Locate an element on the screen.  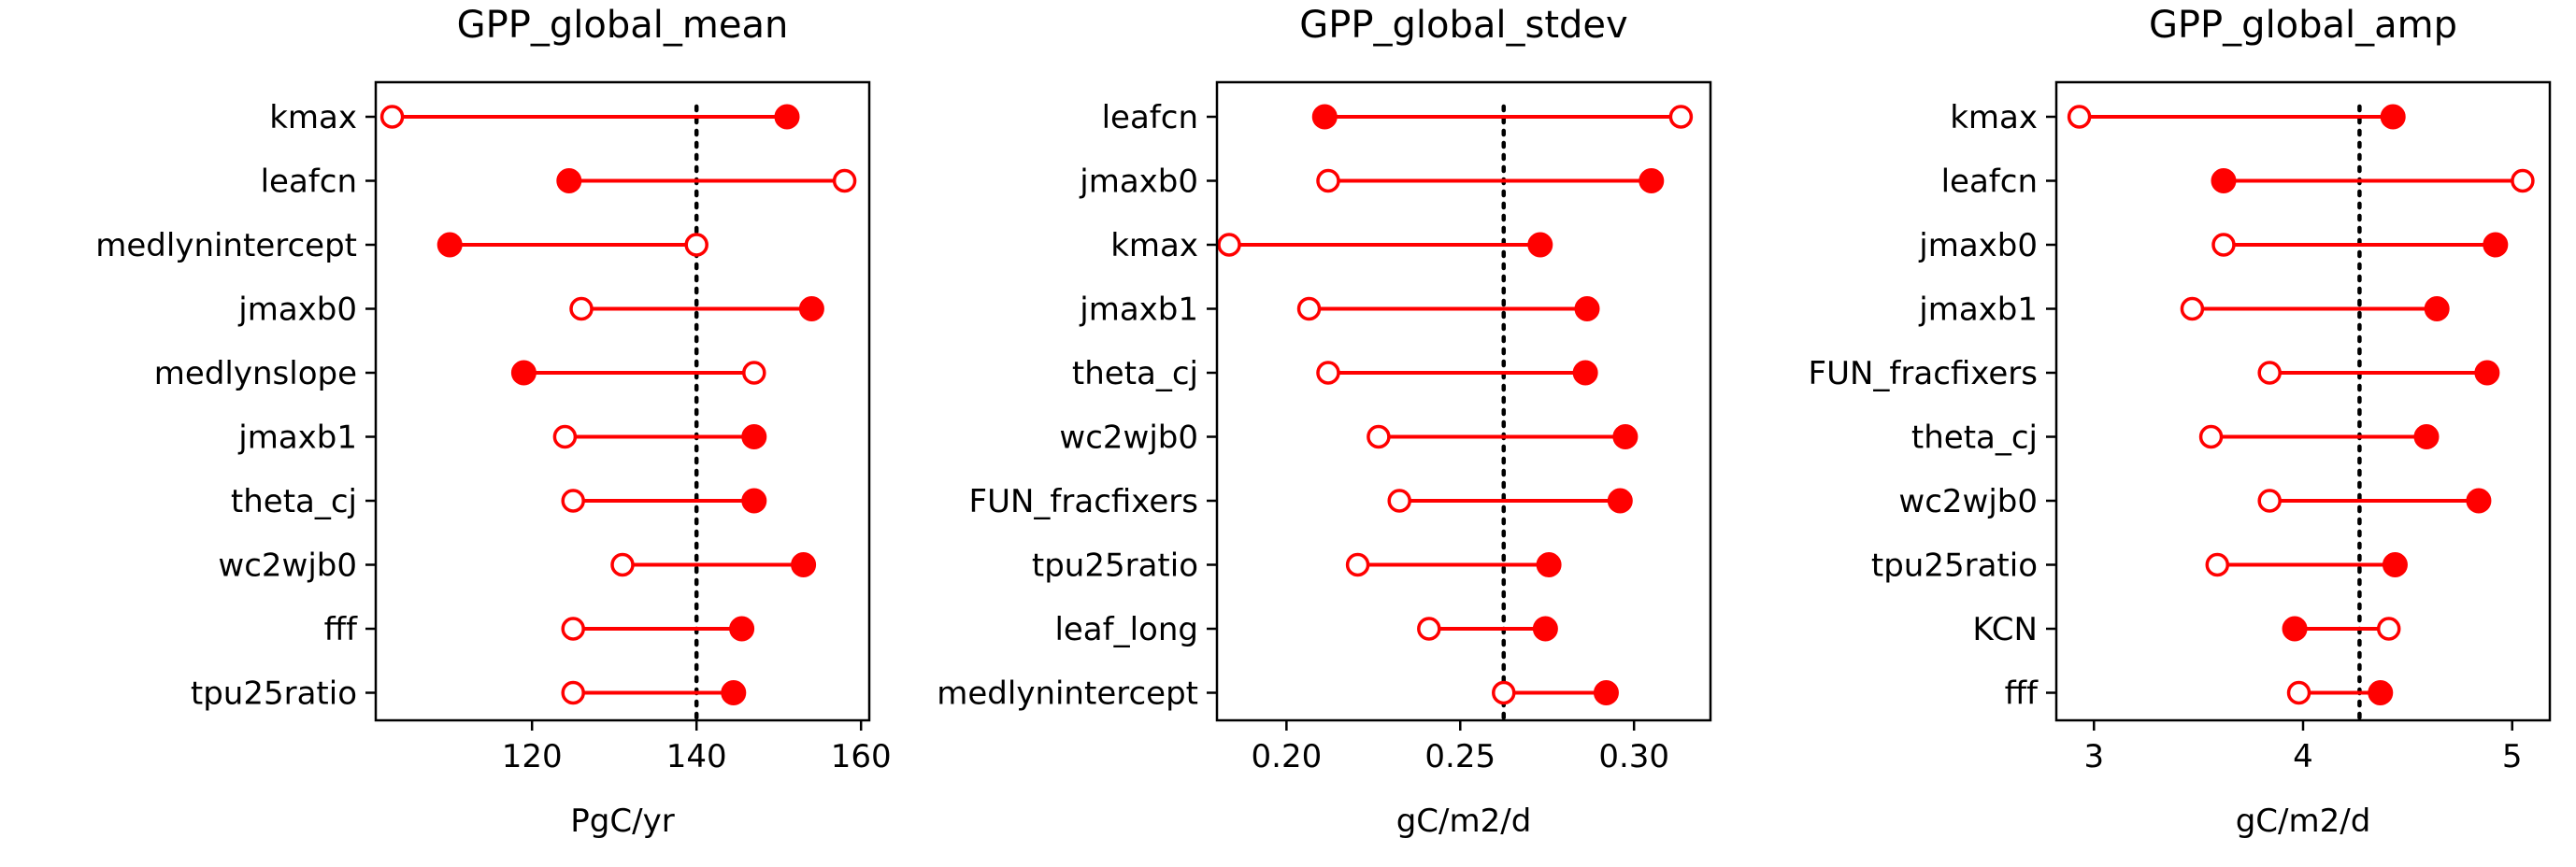
y-tick-label: leaf_long is located at coordinates (1126, 629).